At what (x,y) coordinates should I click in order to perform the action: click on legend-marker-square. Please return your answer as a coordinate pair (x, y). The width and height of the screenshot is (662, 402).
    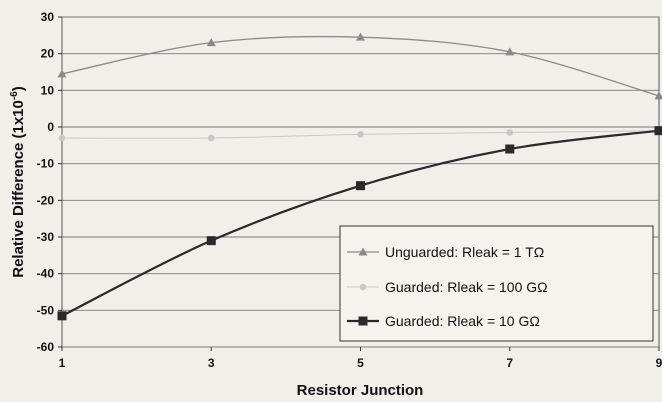
    Looking at the image, I should click on (363, 321).